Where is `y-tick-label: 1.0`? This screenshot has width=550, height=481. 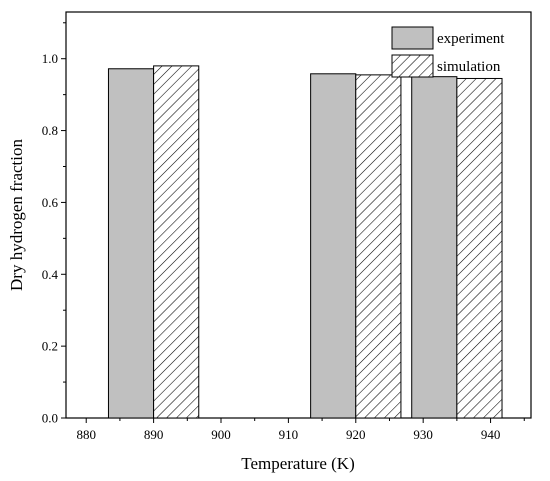 y-tick-label: 1.0 is located at coordinates (50, 58).